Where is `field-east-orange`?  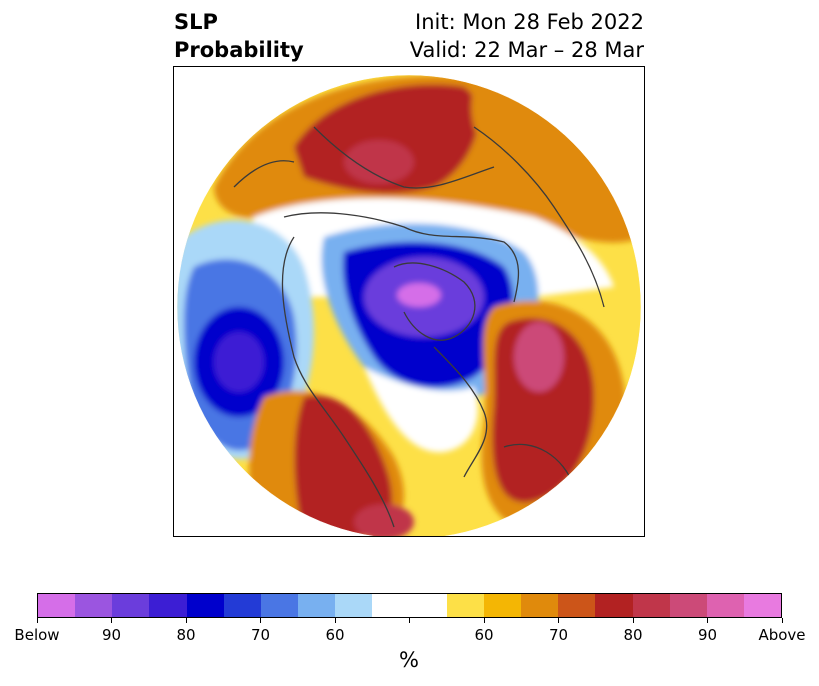
field-east-orange is located at coordinates (547, 142).